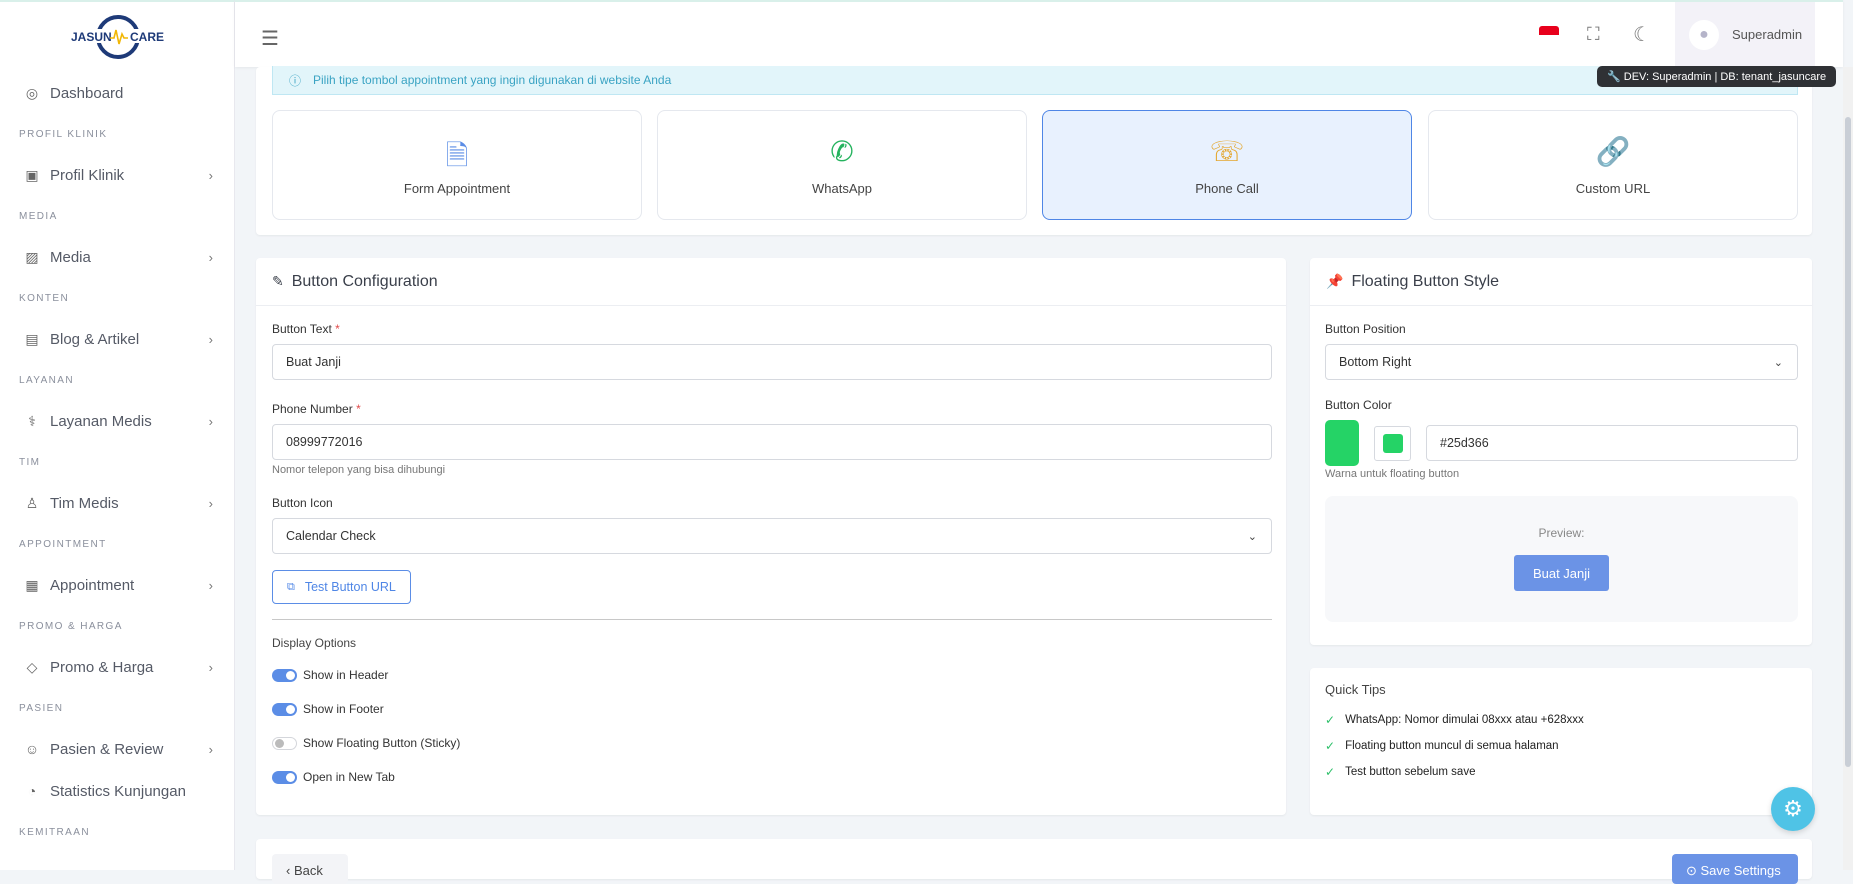  Describe the element at coordinates (101, 421) in the screenshot. I see `sidebar-item-label: Layanan Medis` at that location.